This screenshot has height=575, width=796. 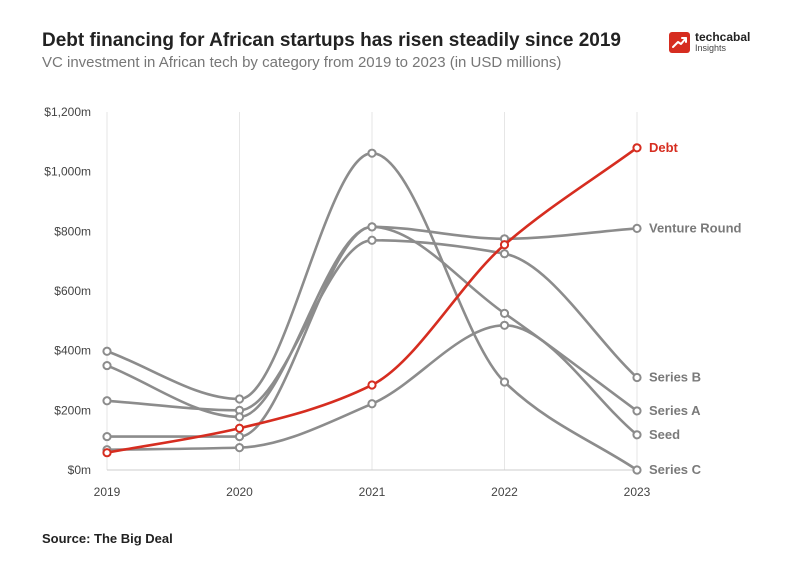 What do you see at coordinates (637, 228) in the screenshot?
I see `data-point-venture-round-2023` at bounding box center [637, 228].